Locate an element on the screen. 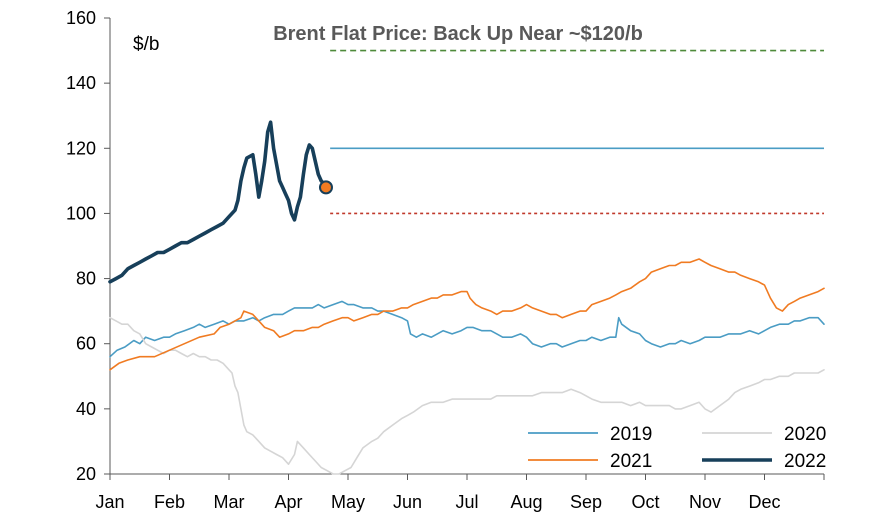  latest-price-marker is located at coordinates (325, 187).